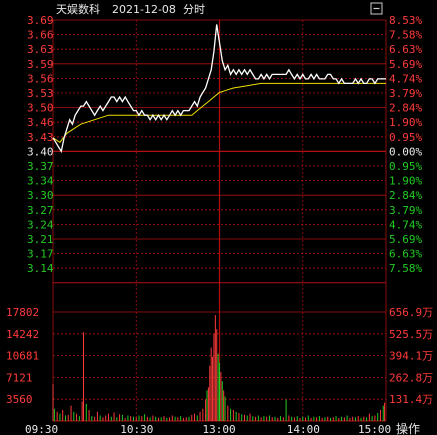  I want to click on chart-date: 2021-12-08, so click(144, 9).